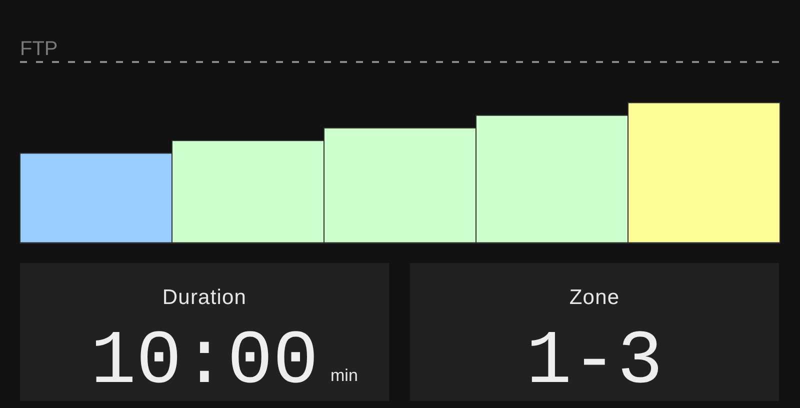  What do you see at coordinates (594, 297) in the screenshot?
I see `text: Zone` at bounding box center [594, 297].